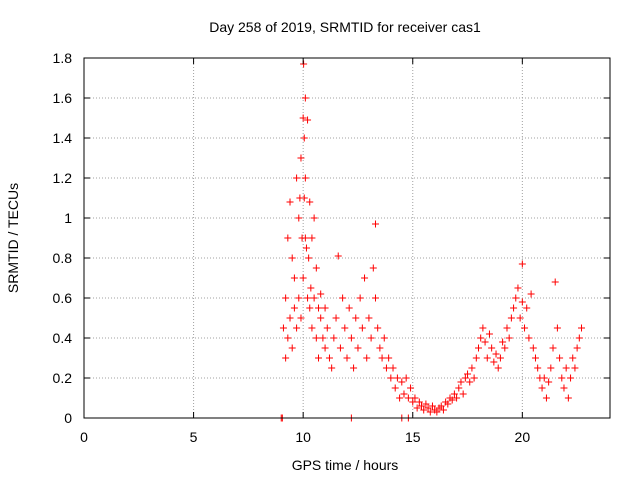 The height and width of the screenshot is (480, 640). What do you see at coordinates (63, 58) in the screenshot?
I see `y-tick-label: 1.8` at bounding box center [63, 58].